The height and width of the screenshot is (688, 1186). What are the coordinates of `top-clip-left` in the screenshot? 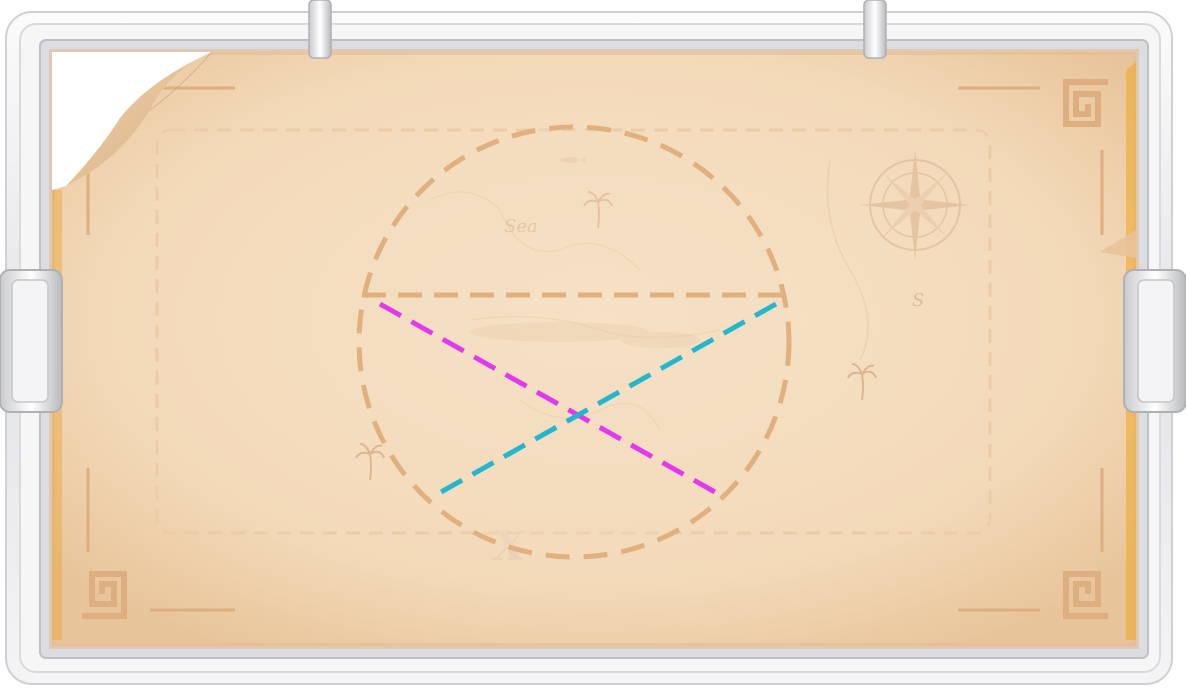 It's located at (320, 29).